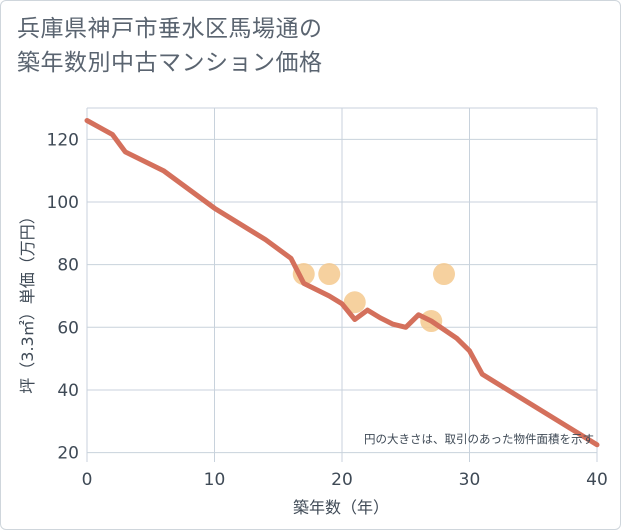 This screenshot has width=621, height=530. Describe the element at coordinates (68, 266) in the screenshot. I see `y-tick-label: 80` at that location.